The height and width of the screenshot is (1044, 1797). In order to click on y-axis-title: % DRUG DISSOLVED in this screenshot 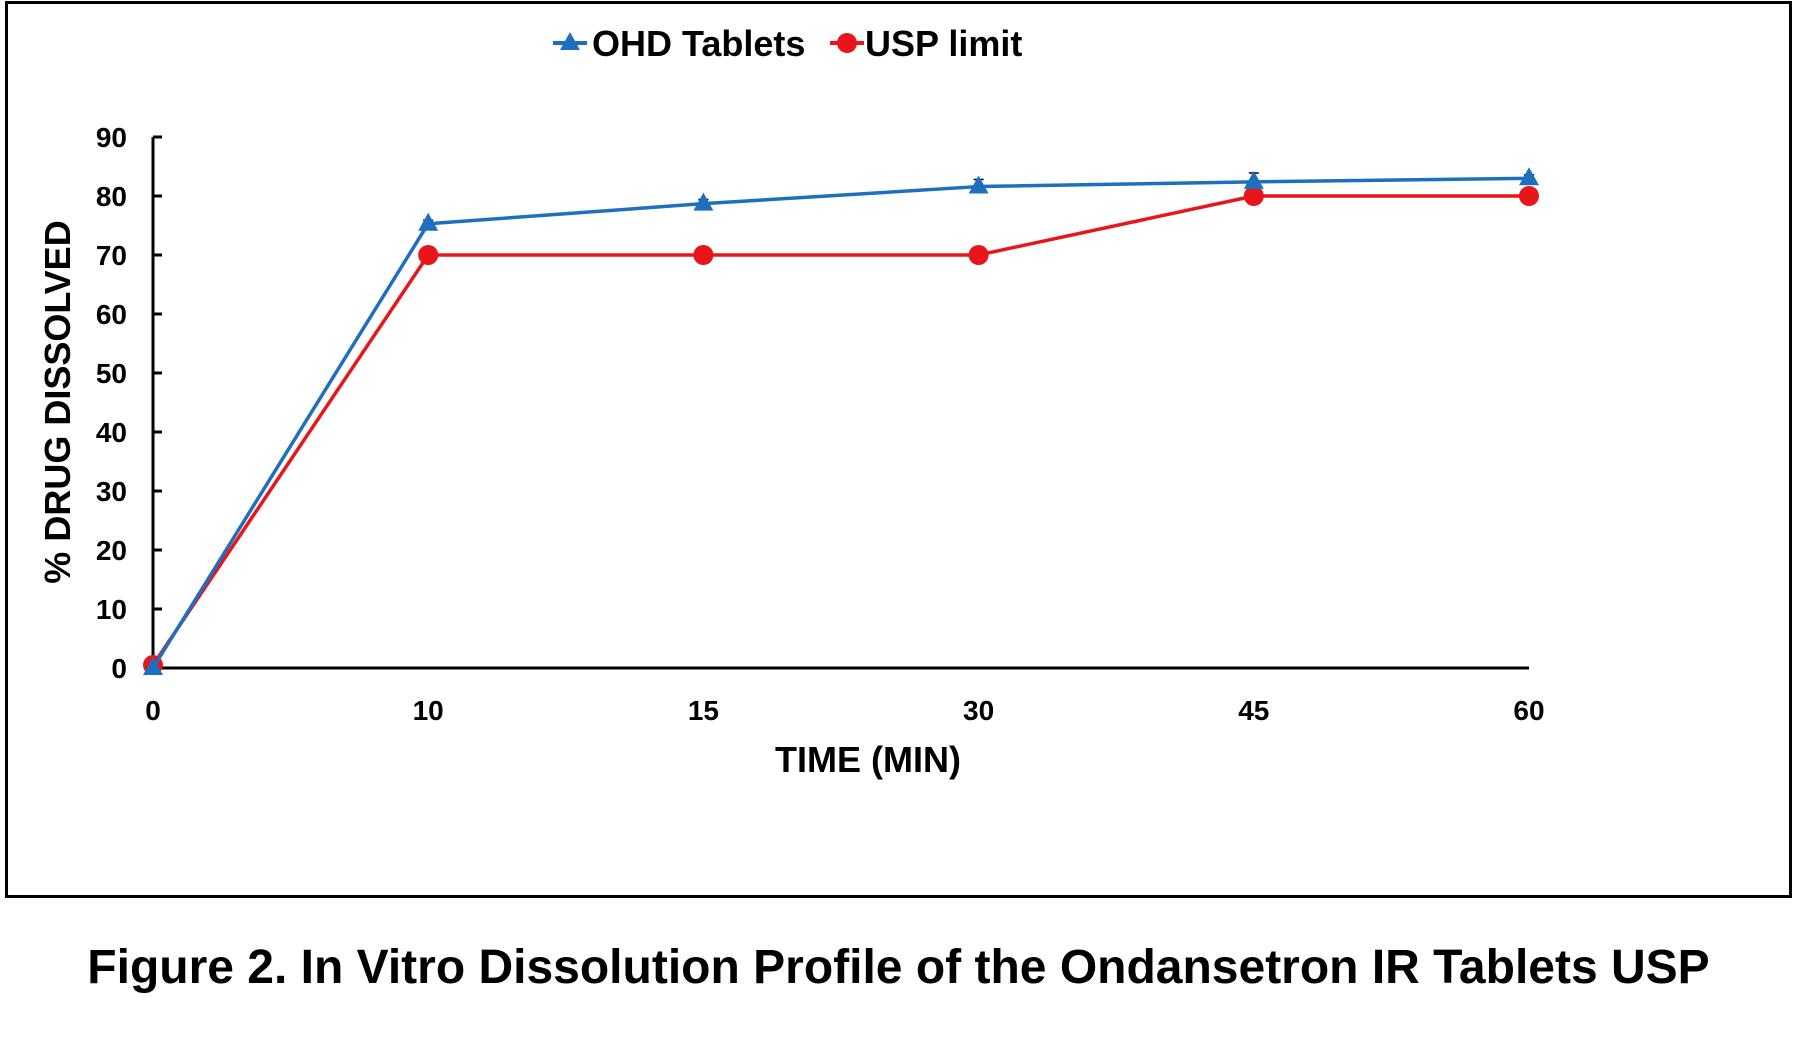, I will do `click(57, 401)`.